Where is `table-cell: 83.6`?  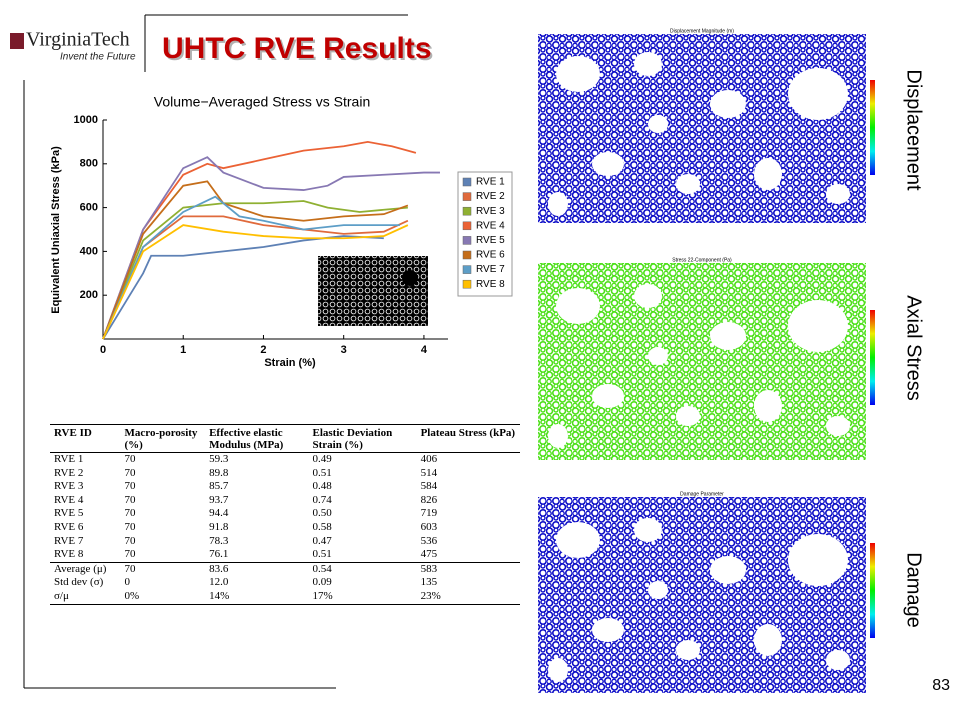 table-cell: 83.6 is located at coordinates (219, 568).